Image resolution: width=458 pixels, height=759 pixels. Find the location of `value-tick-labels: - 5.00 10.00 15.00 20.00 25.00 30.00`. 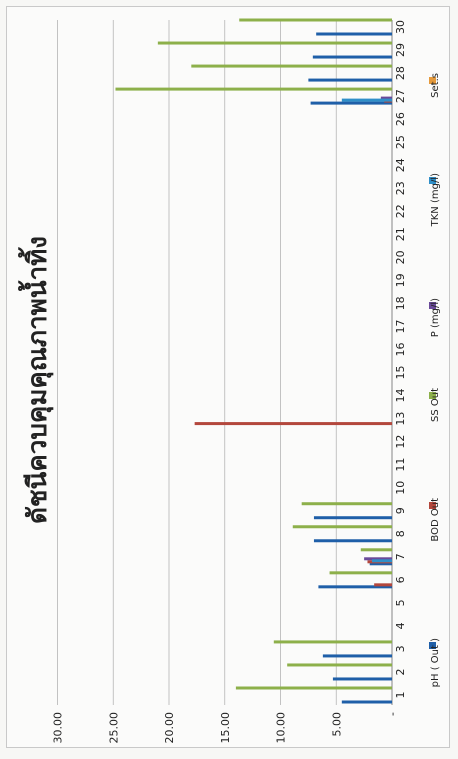

value-tick-labels: - 5.00 10.00 15.00 20.00 25.00 30.00 is located at coordinates (226, 728).